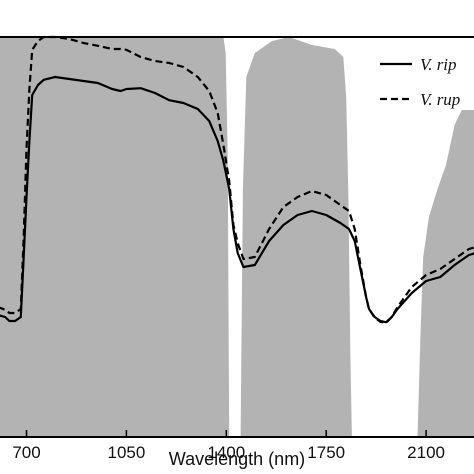 Image resolution: width=474 pixels, height=474 pixels. I want to click on x-axis-ticks: 700 1050 1400 1750 2100, so click(228, 446).